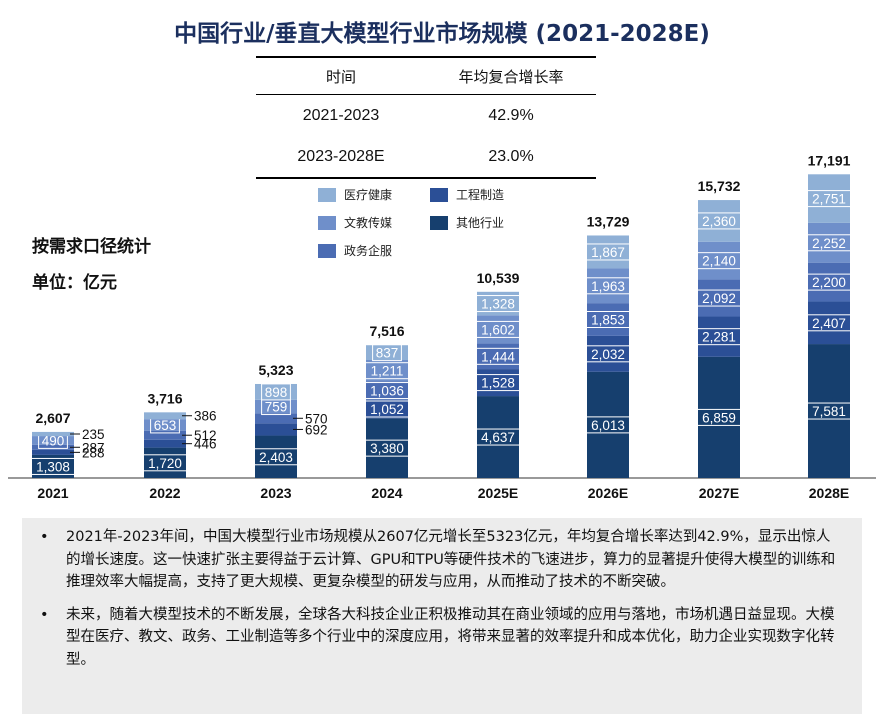 The image size is (884, 720). I want to click on legend-label: 医疗健康, so click(368, 195).